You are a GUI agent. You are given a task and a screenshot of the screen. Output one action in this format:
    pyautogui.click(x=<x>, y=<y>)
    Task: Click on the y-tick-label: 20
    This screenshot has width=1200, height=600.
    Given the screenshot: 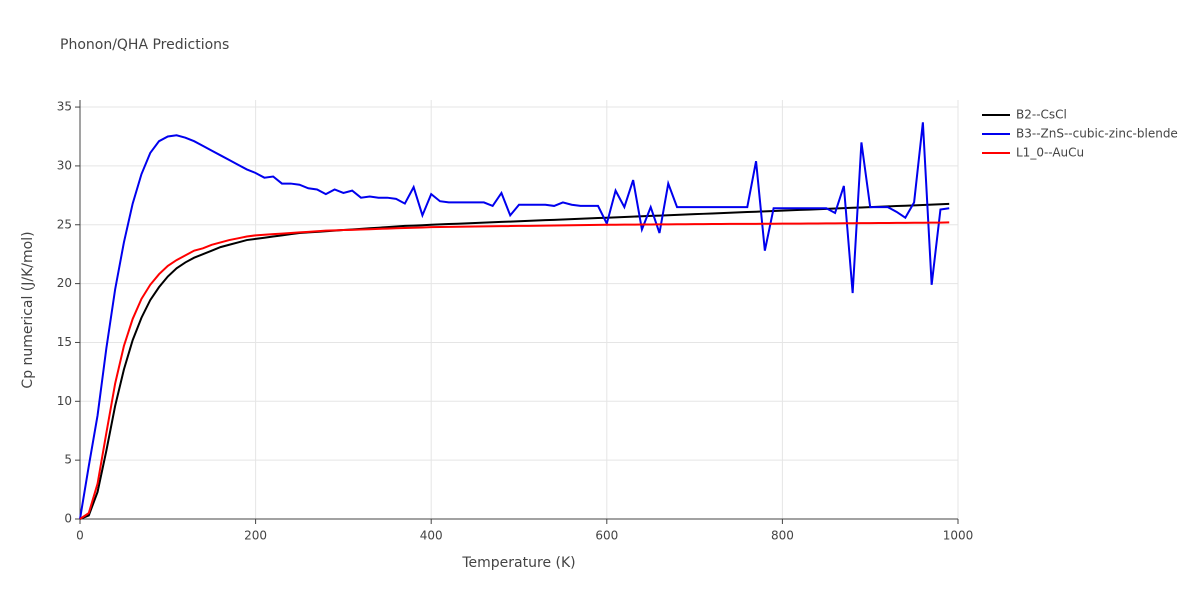 What is the action you would take?
    pyautogui.click(x=64, y=283)
    